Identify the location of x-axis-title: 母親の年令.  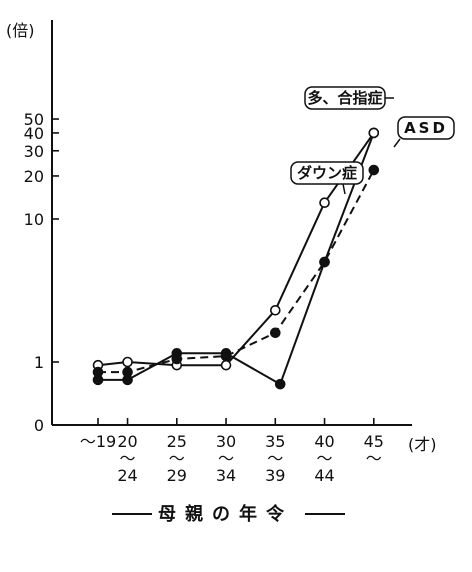
(228, 514).